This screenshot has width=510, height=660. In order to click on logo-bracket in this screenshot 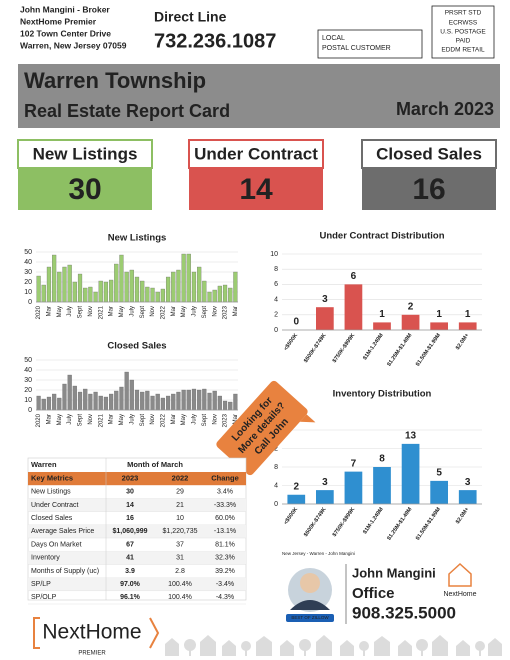, I will do `click(36, 633)`.